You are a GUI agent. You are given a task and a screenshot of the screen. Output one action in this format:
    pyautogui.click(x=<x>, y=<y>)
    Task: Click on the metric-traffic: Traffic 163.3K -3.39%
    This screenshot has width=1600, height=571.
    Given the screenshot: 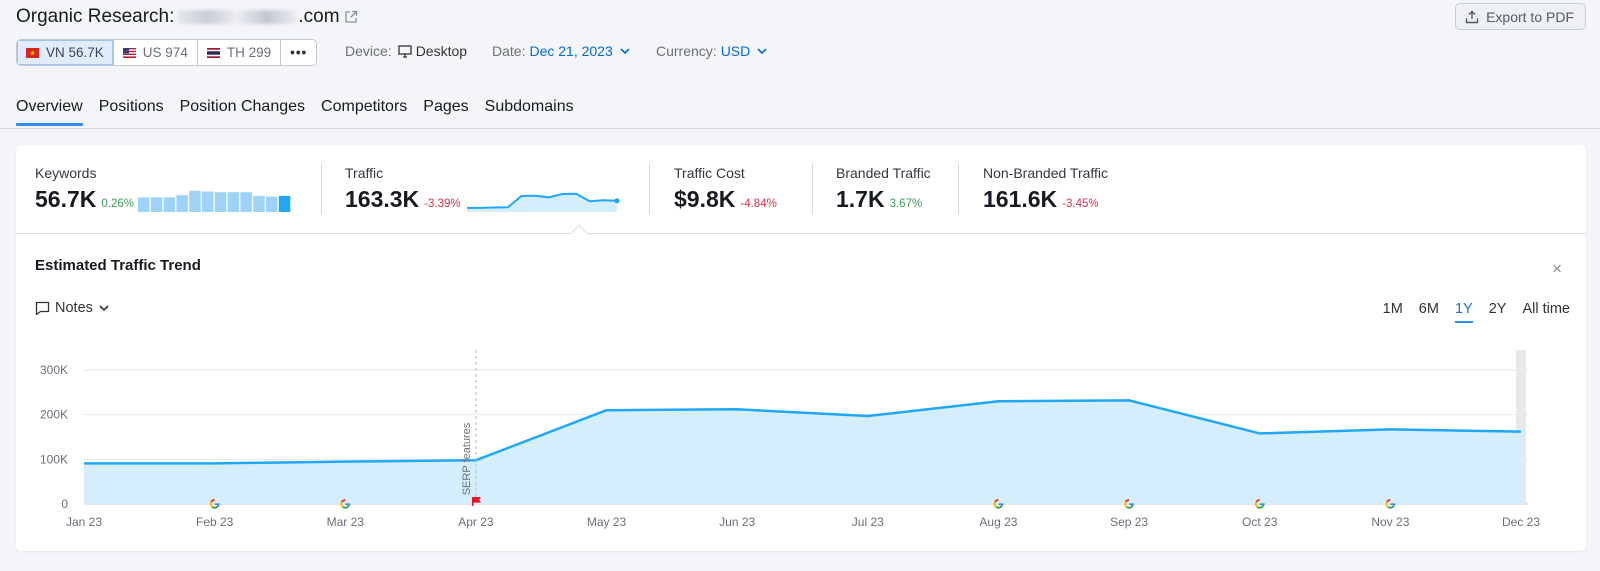 What is the action you would take?
    pyautogui.click(x=484, y=189)
    